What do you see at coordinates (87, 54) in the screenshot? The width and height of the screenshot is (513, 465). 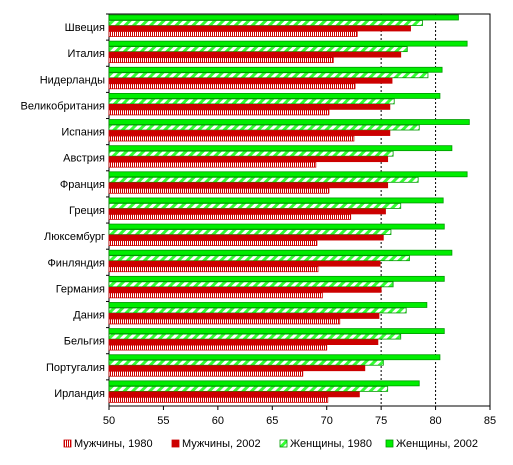 I see `category-label: Италия` at bounding box center [87, 54].